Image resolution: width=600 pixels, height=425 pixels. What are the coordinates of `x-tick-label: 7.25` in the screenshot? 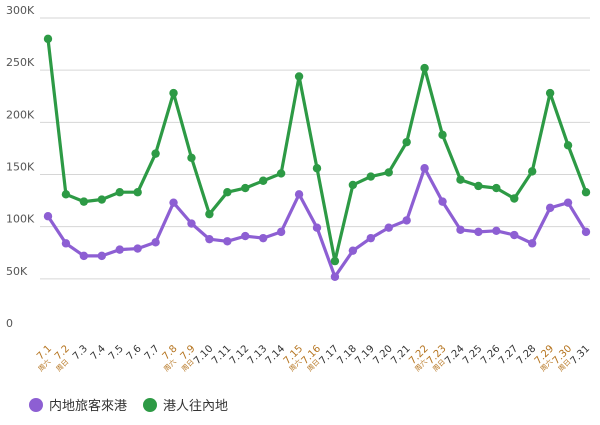 It's located at (473, 355).